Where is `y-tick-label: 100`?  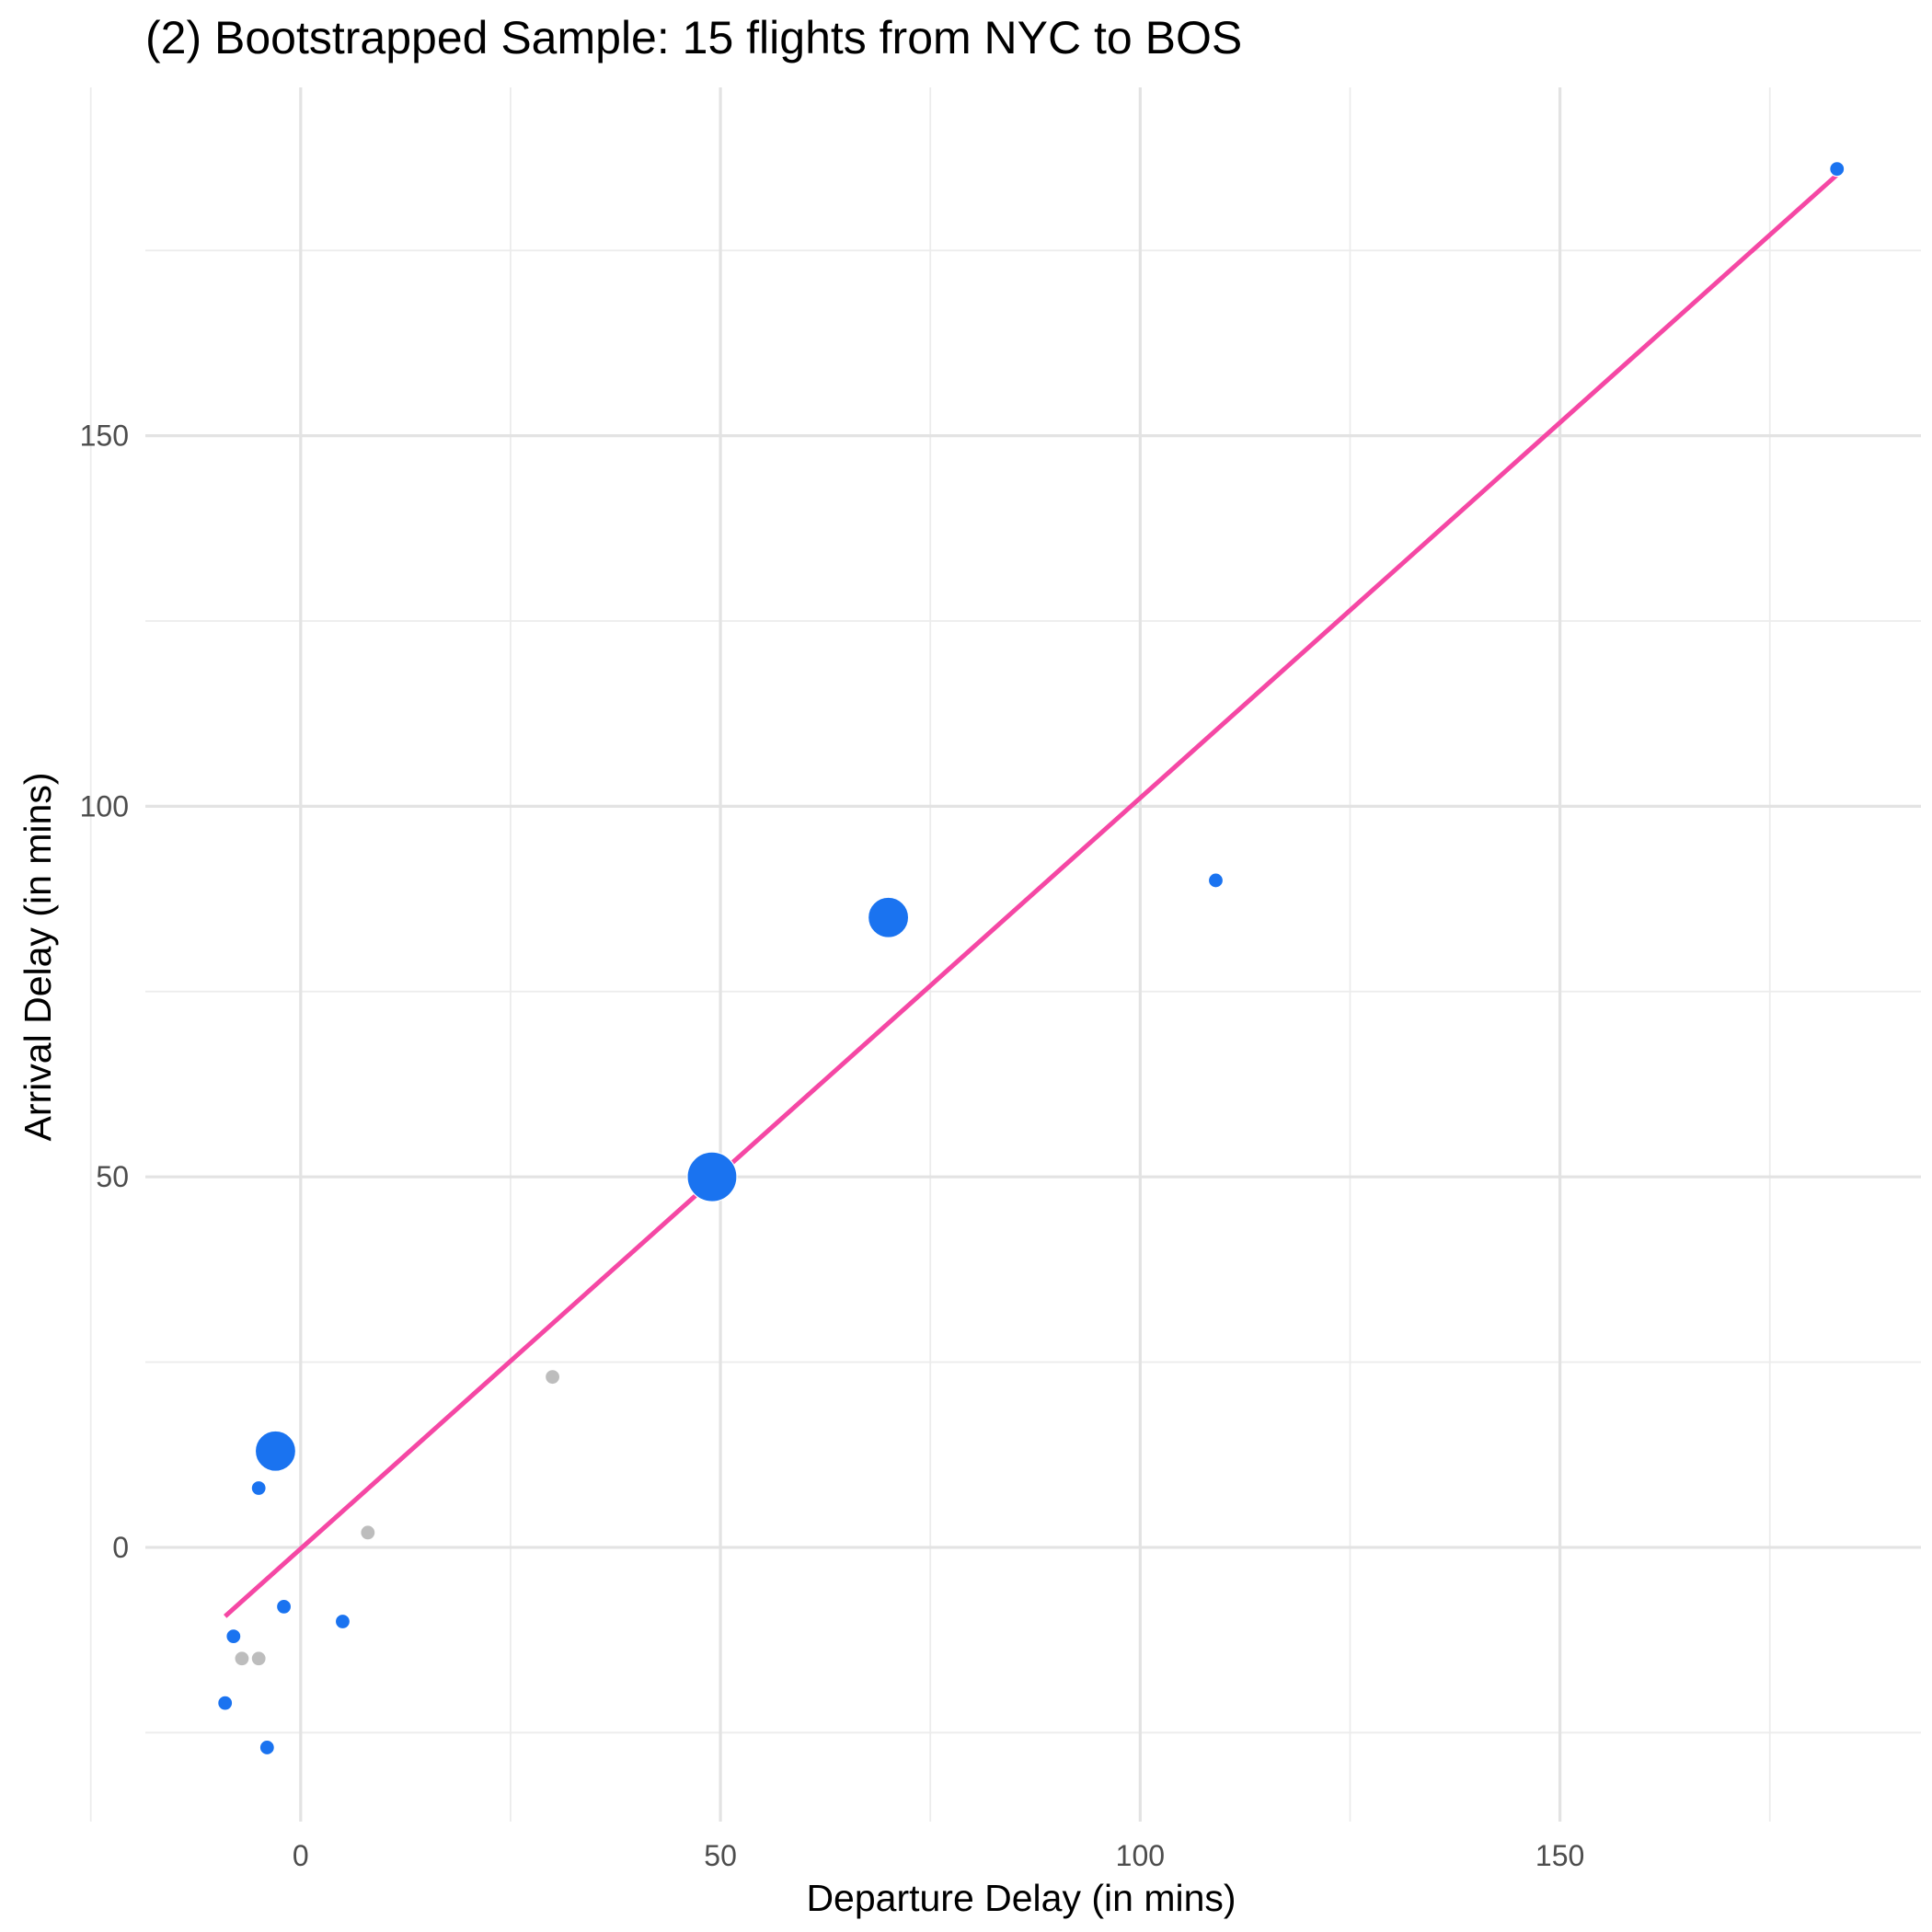 y-tick-label: 100 is located at coordinates (104, 805).